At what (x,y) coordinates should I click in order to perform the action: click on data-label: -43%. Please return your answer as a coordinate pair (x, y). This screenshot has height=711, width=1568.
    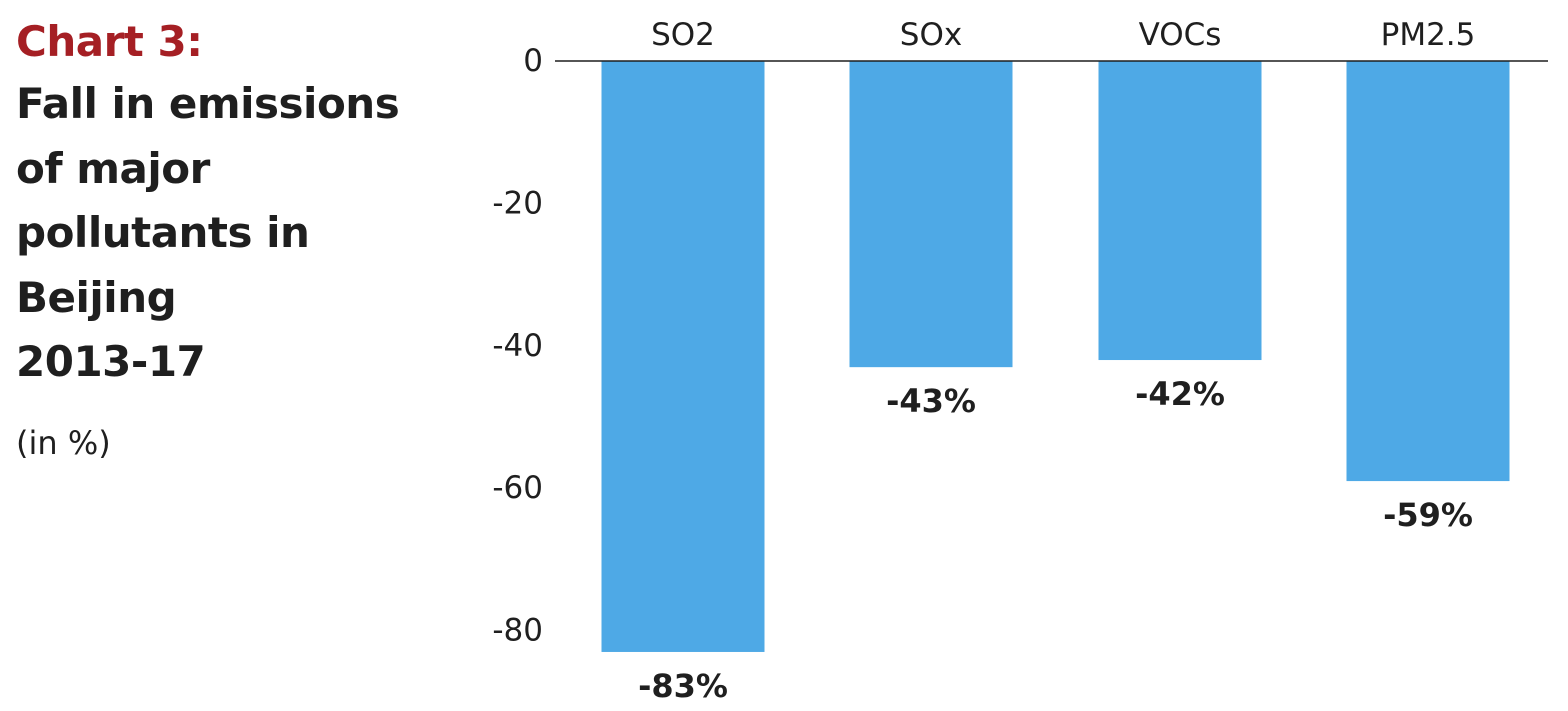
    Looking at the image, I should click on (931, 401).